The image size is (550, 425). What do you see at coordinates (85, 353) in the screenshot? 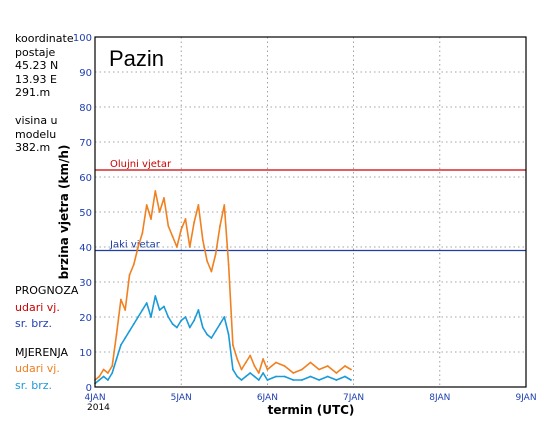
I see `y-tick-label: 10` at bounding box center [85, 353].